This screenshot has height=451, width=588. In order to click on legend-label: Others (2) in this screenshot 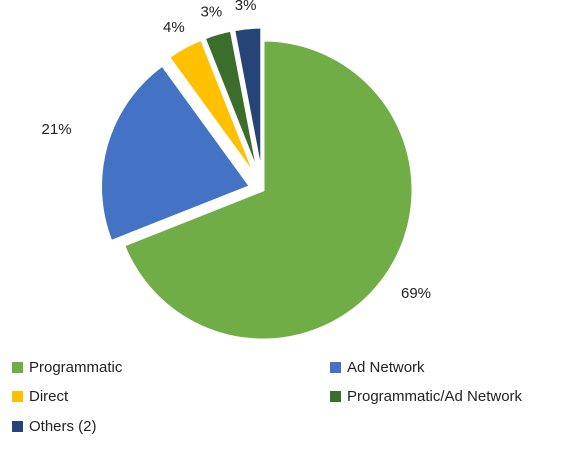, I will do `click(63, 426)`.